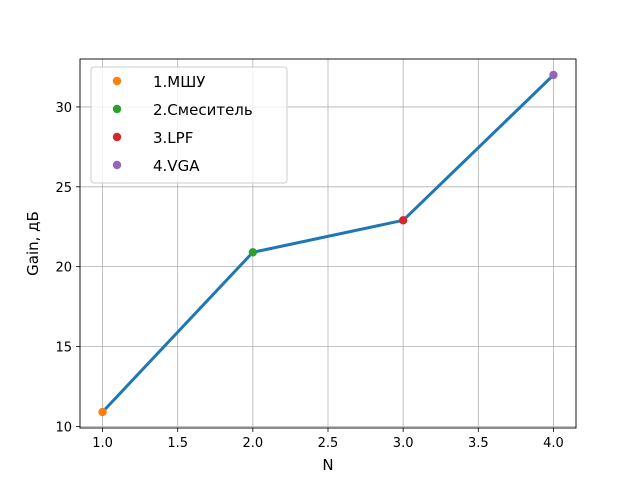 The height and width of the screenshot is (480, 640). Describe the element at coordinates (63, 427) in the screenshot. I see `y-tick-label: 10` at that location.